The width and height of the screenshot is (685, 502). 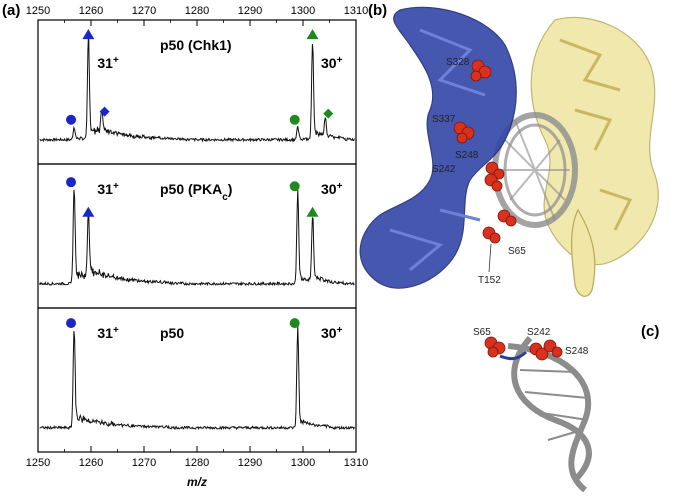 What do you see at coordinates (172, 333) in the screenshot?
I see `panel-title: p50` at bounding box center [172, 333].